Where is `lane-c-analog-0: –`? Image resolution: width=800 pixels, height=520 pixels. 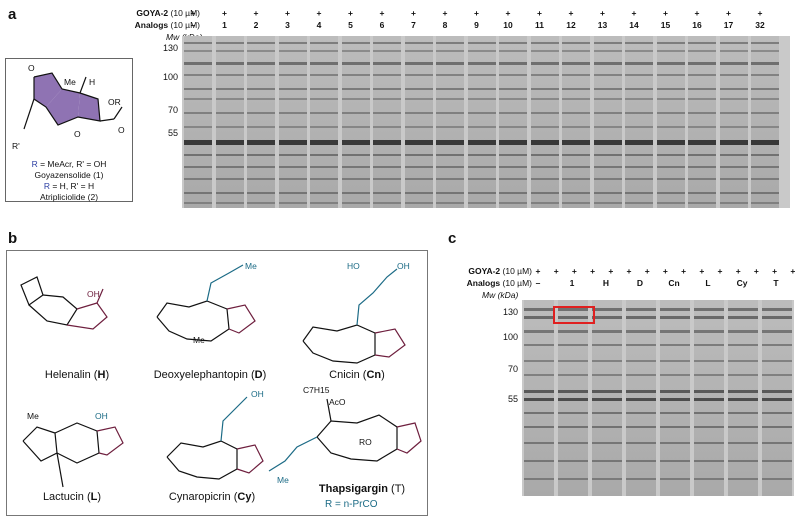
lane-c-analog-0: – is located at coordinates (538, 283).